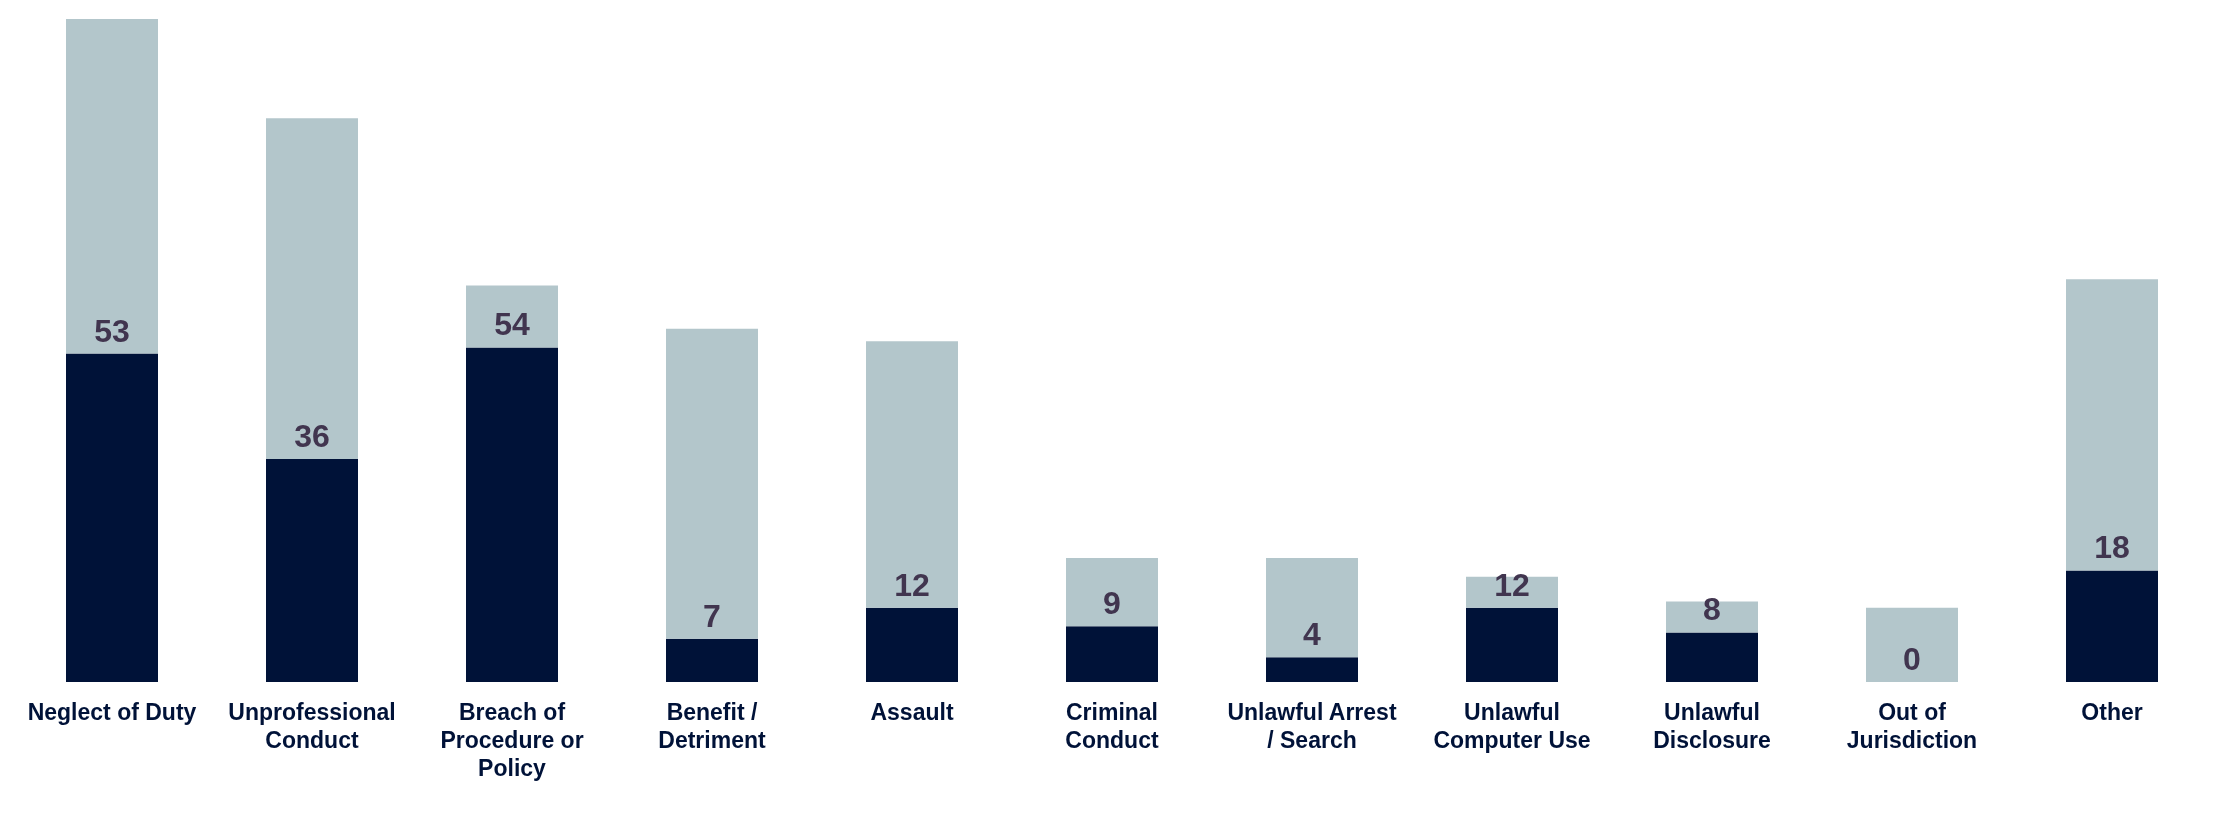  Describe the element at coordinates (1312, 634) in the screenshot. I see `data-label: 4` at that location.